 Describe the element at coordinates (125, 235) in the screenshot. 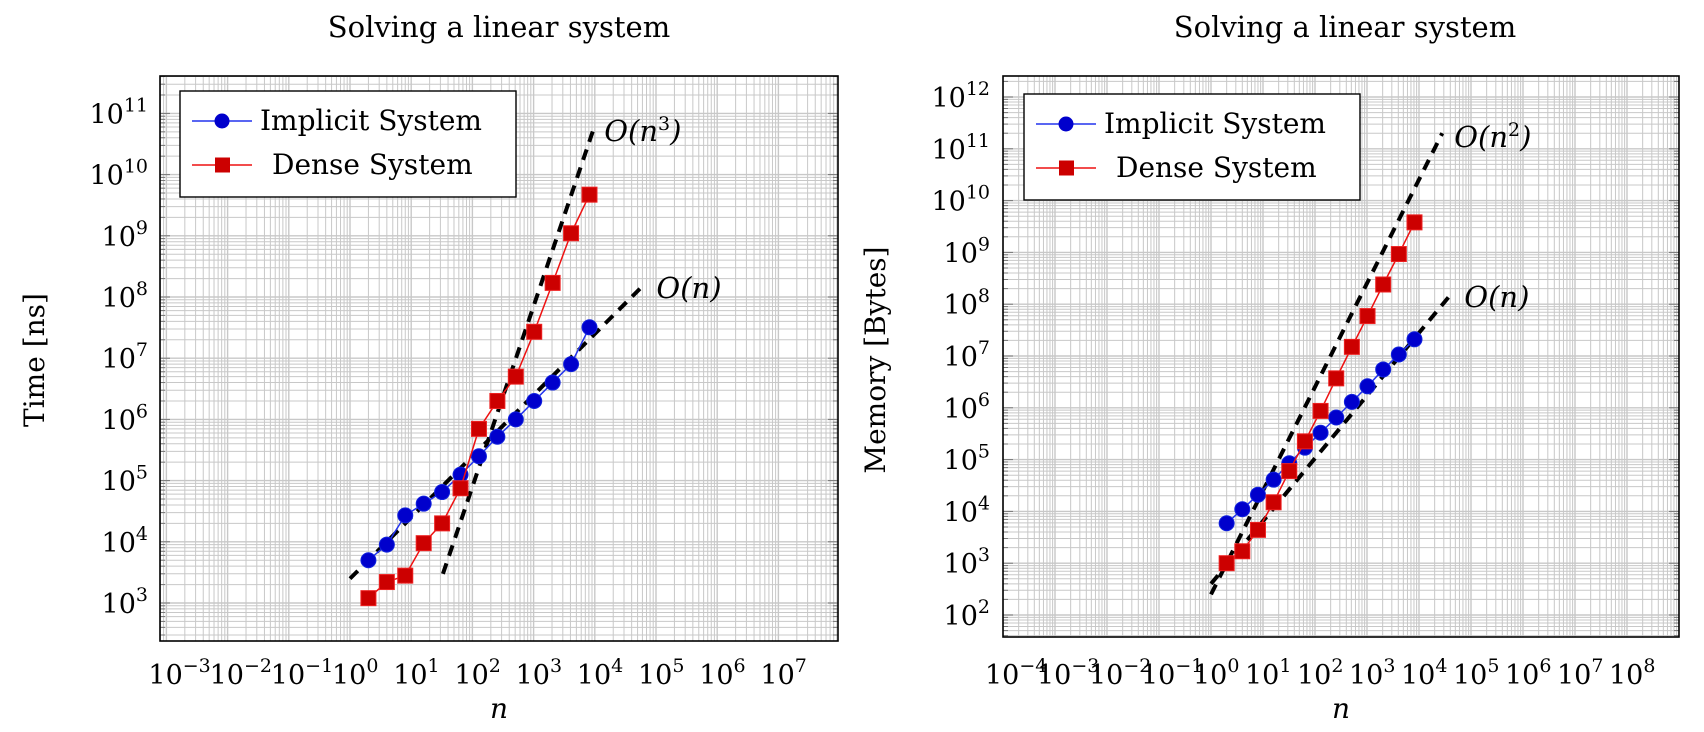

I see `y-tick-label: 10⁹` at that location.